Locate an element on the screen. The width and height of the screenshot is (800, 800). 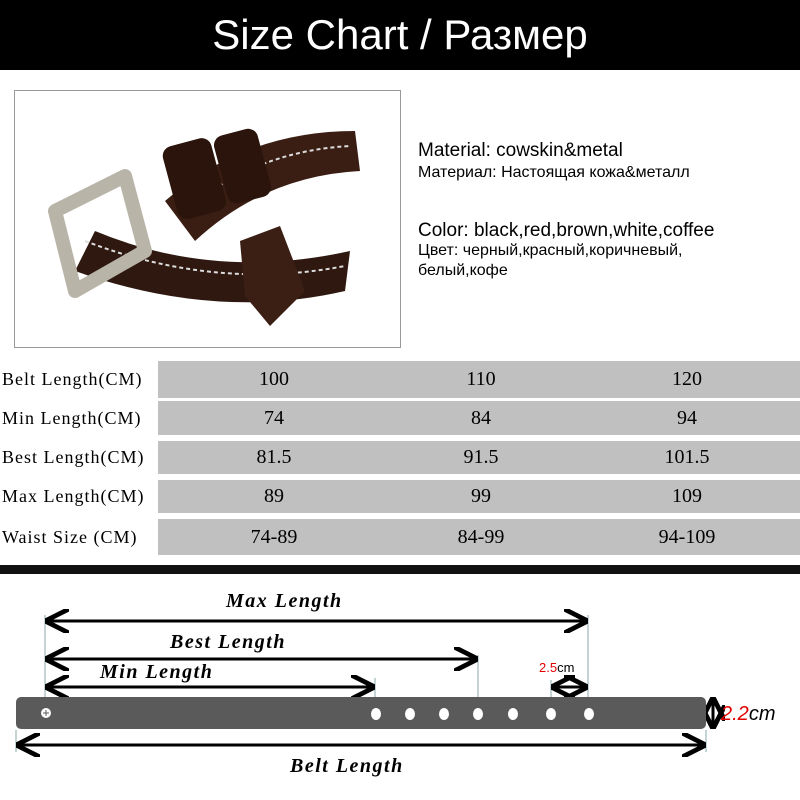
table-cell: 109 is located at coordinates (687, 496).